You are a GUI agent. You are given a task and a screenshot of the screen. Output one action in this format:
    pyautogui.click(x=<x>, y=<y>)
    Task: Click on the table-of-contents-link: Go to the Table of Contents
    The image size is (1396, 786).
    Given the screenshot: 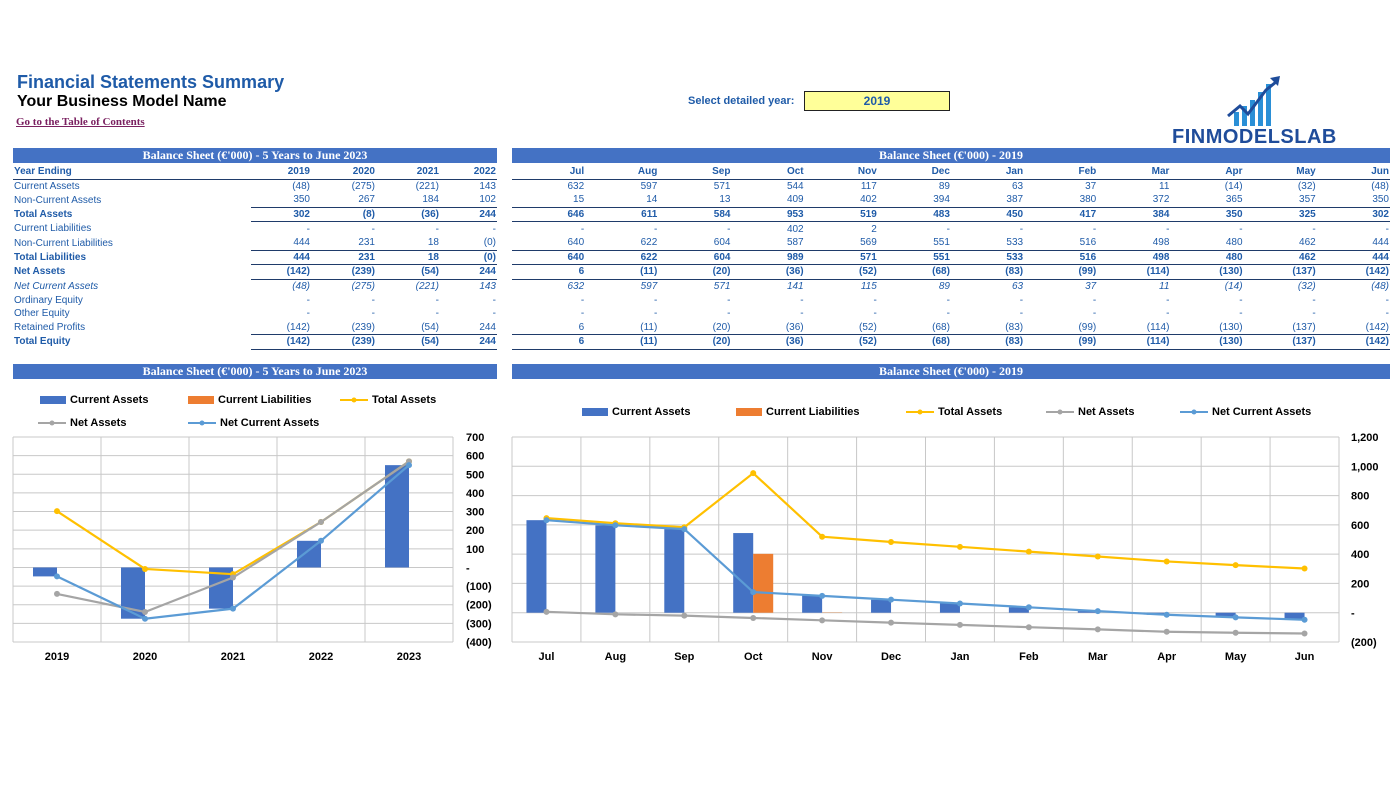 What is the action you would take?
    pyautogui.click(x=80, y=122)
    